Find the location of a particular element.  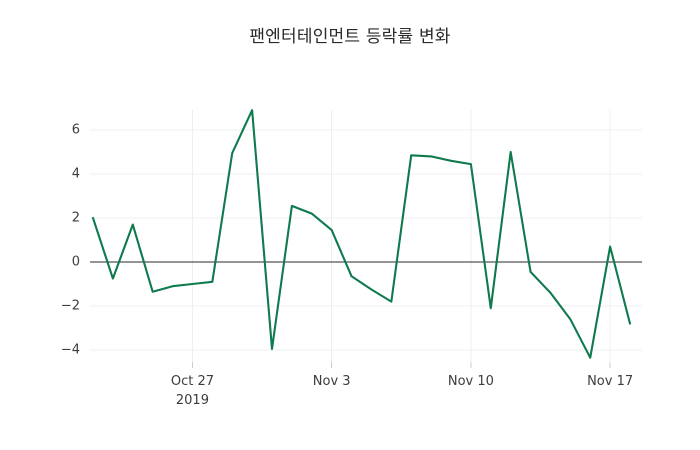

x-tick-sublabel: 2019 is located at coordinates (192, 400).